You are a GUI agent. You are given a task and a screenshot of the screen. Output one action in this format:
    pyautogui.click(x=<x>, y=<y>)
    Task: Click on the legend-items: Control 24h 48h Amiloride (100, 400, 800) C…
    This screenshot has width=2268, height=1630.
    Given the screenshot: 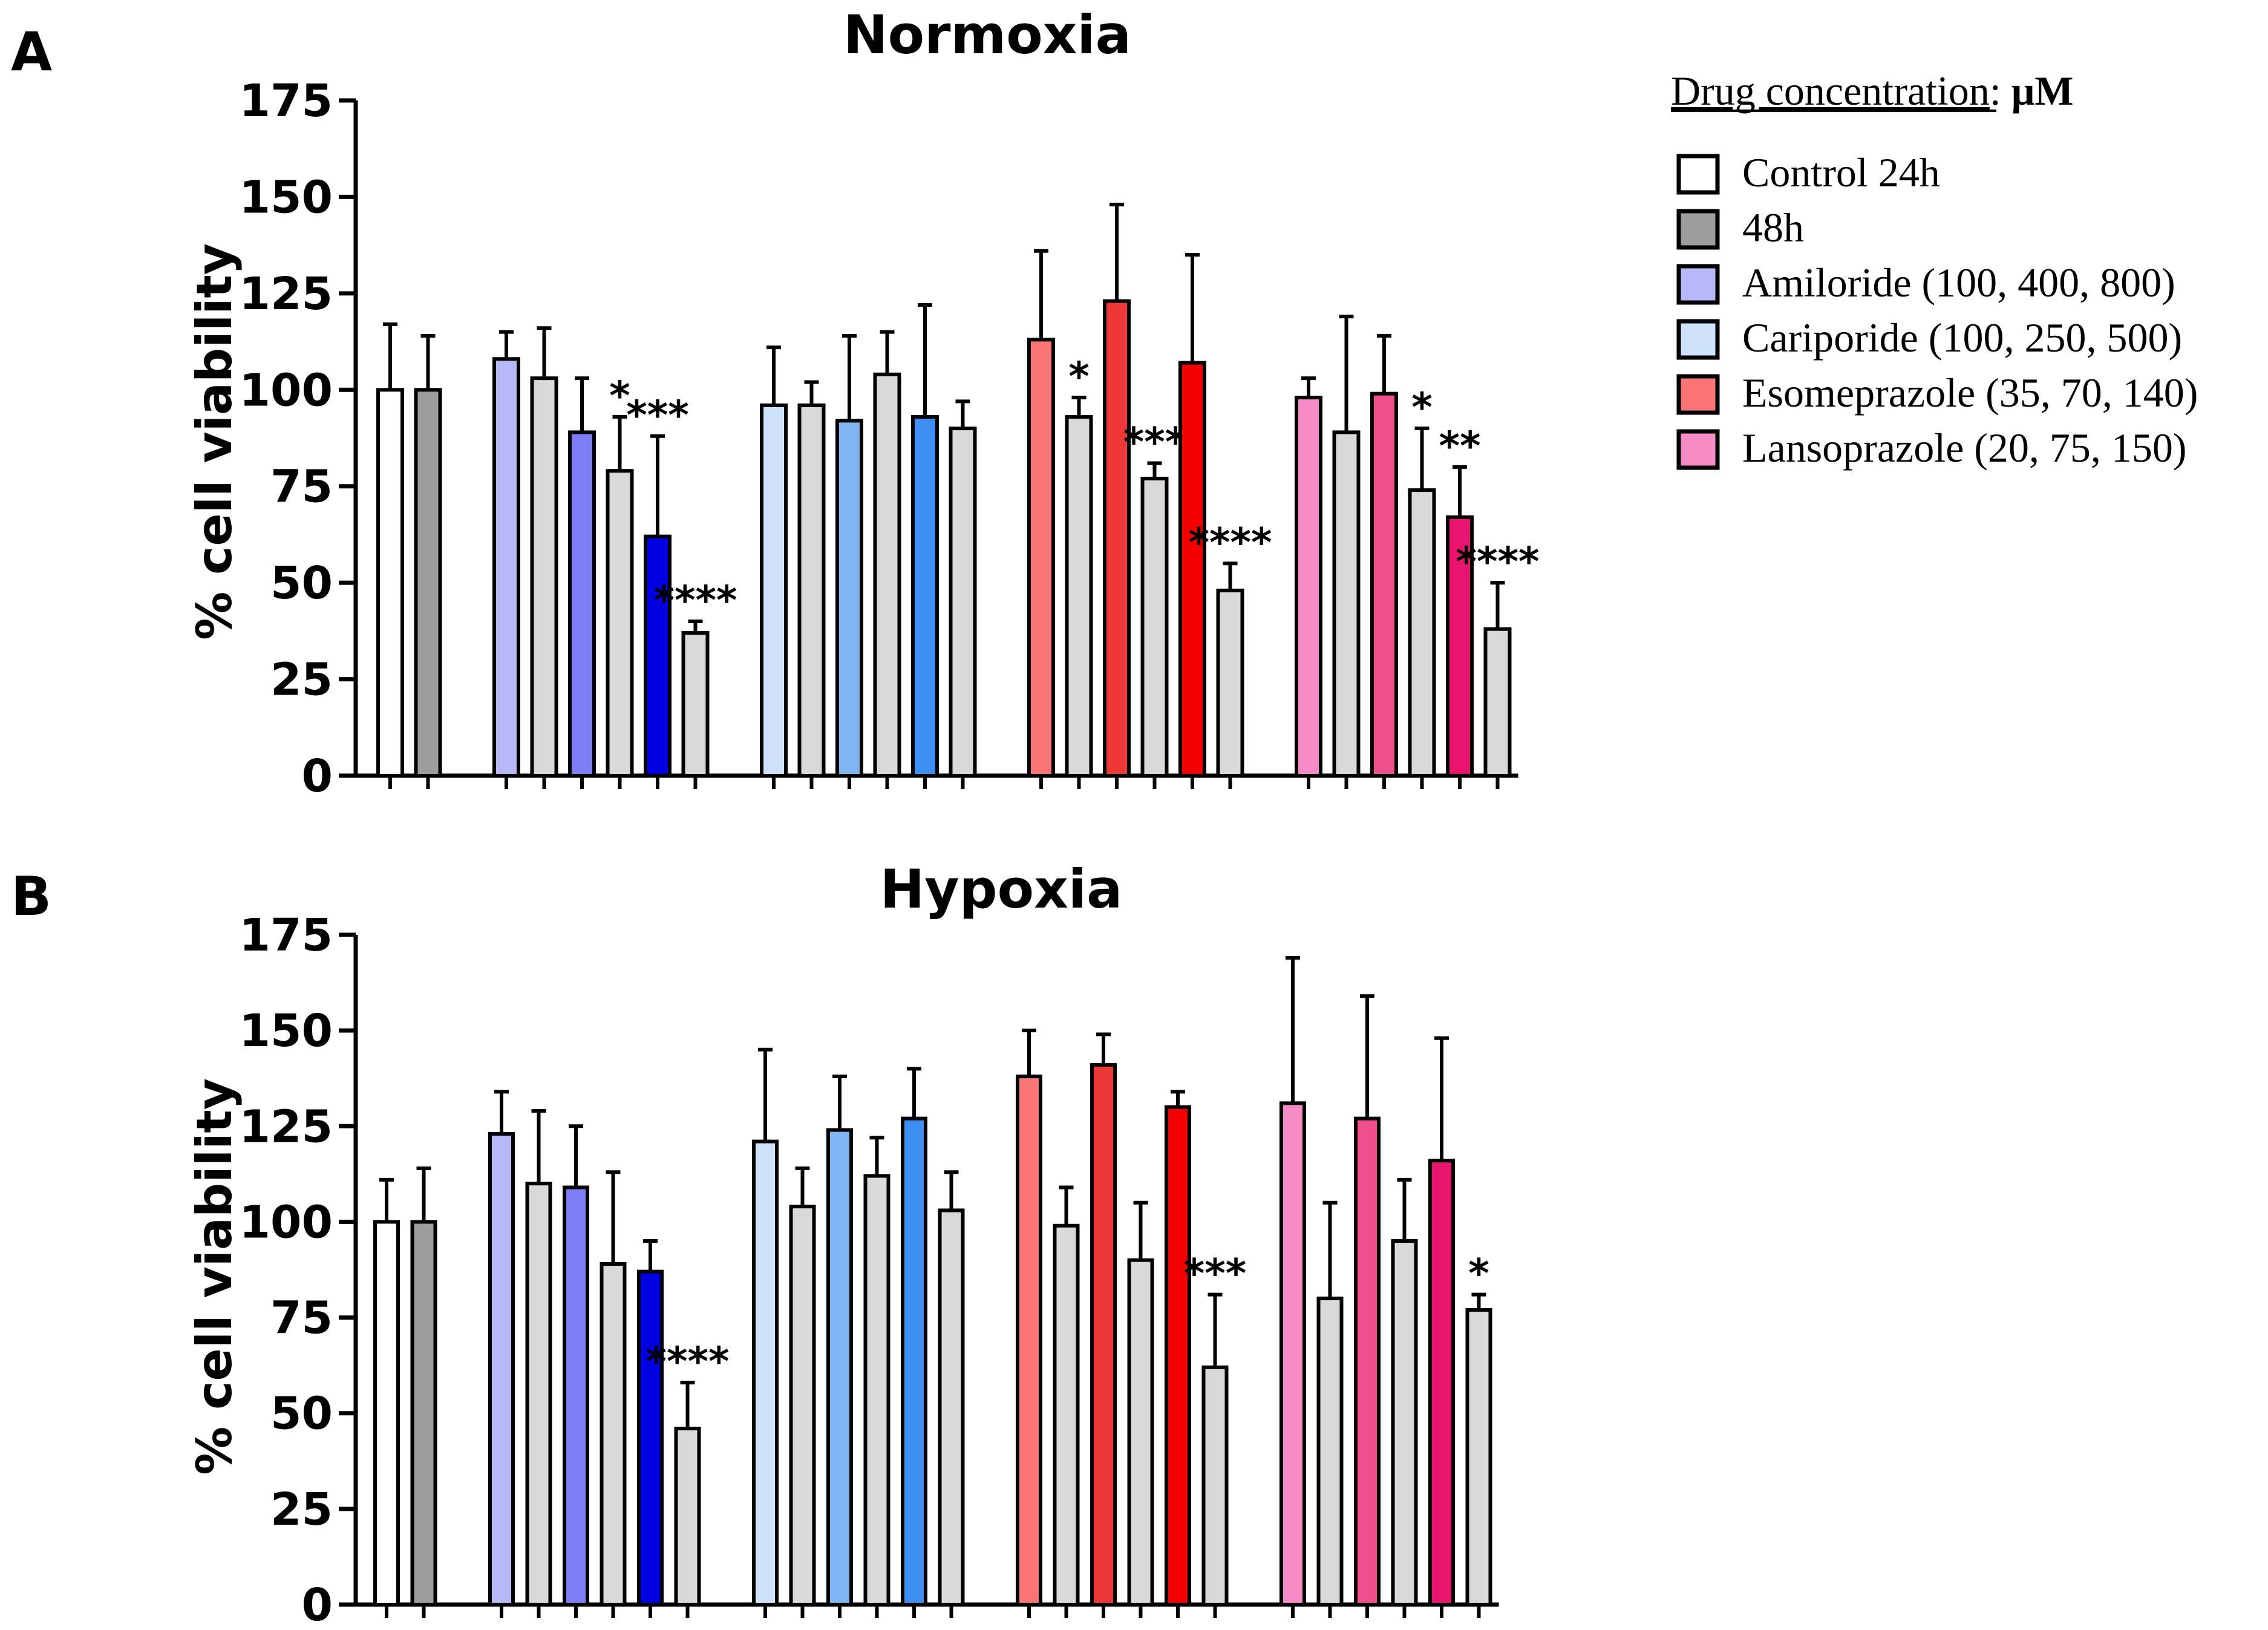 What is the action you would take?
    pyautogui.click(x=1937, y=310)
    